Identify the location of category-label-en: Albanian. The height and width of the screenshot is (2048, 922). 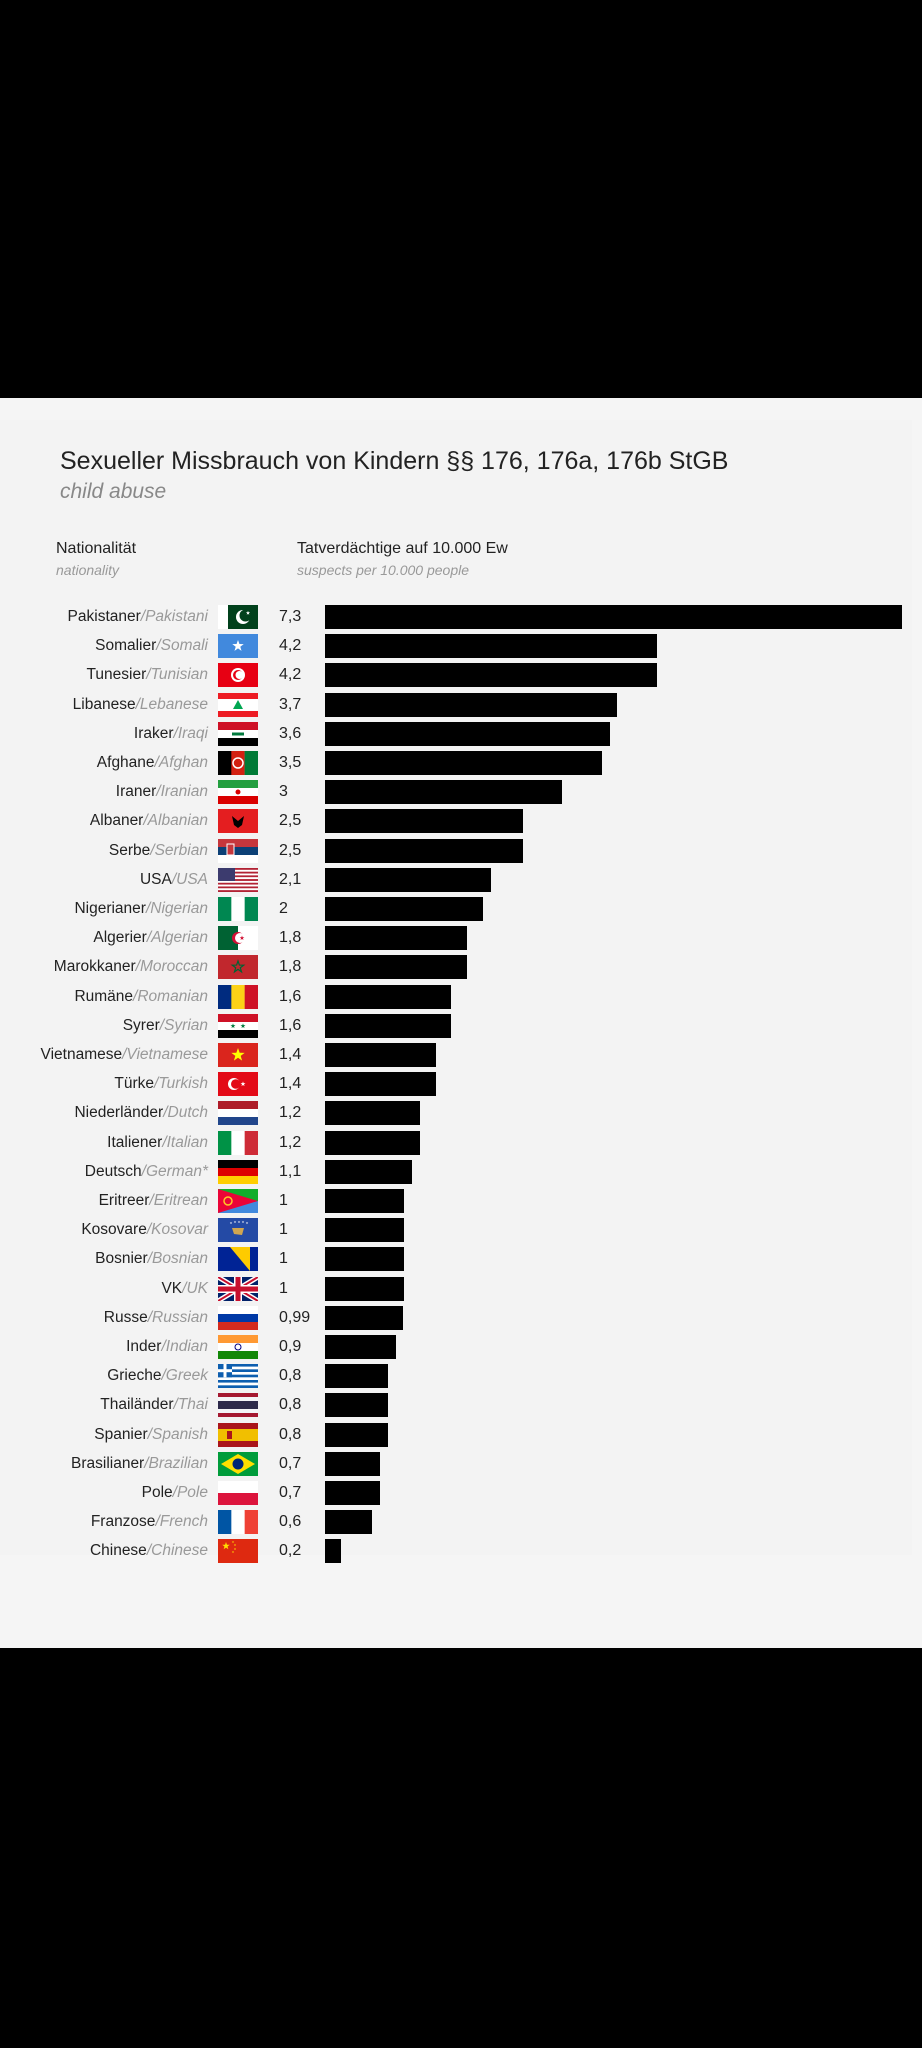
(177, 821).